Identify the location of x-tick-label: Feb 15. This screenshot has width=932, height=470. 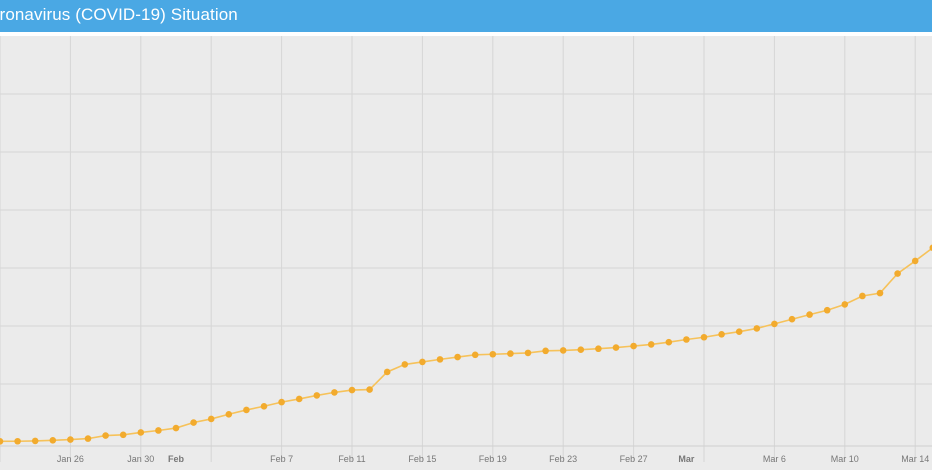
(422, 459).